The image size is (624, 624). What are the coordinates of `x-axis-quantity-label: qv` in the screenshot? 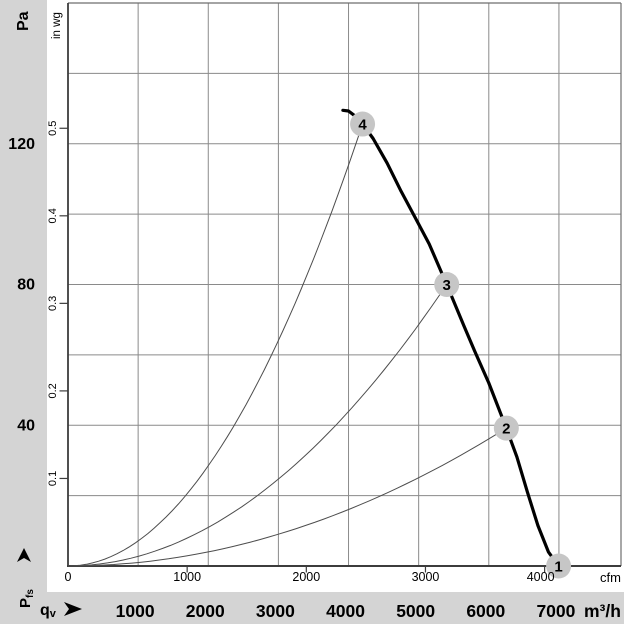 It's located at (48, 611).